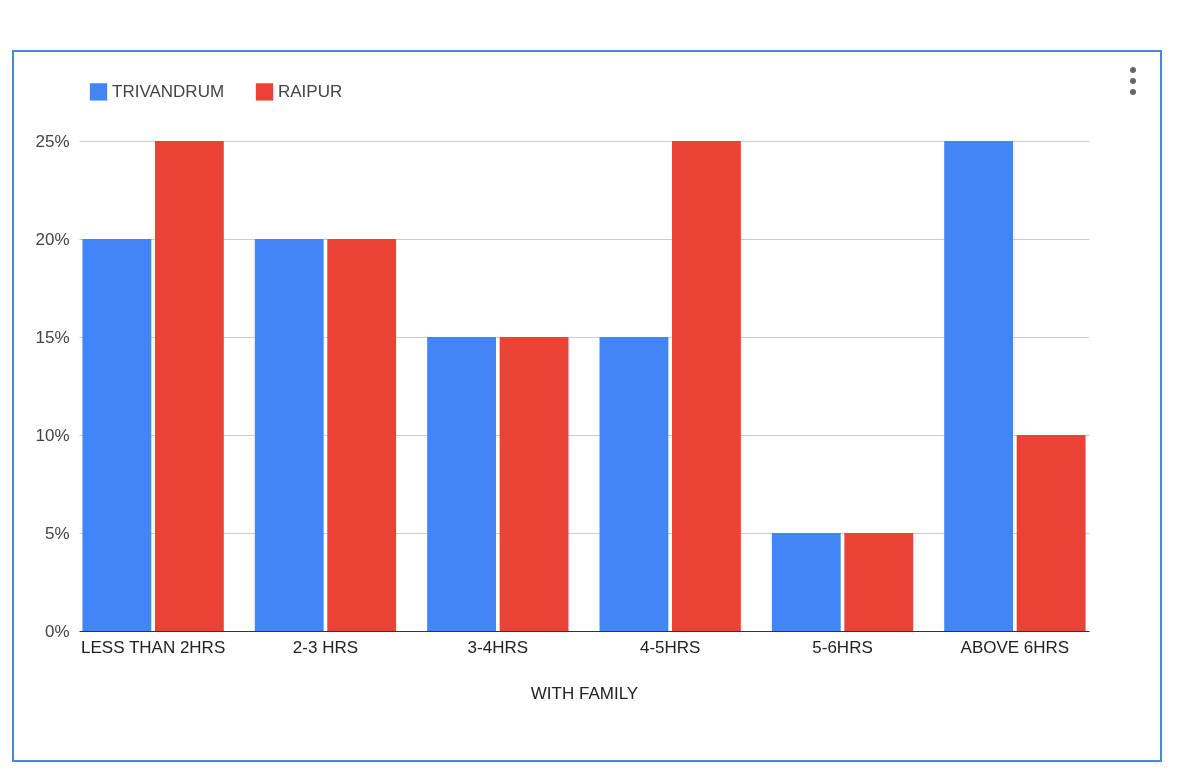  I want to click on legend-label: RAIPUR, so click(310, 91).